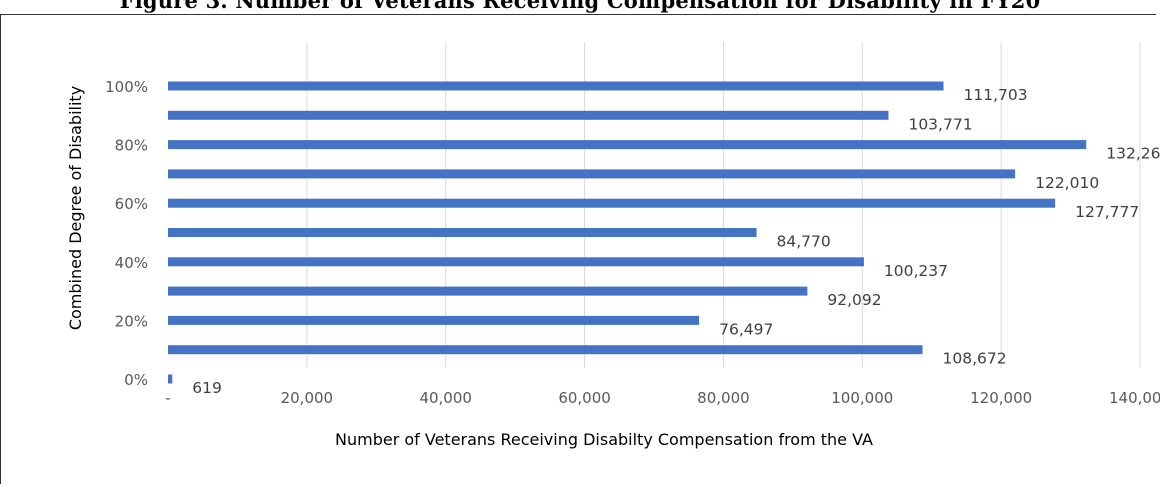 The width and height of the screenshot is (1160, 485). Describe the element at coordinates (746, 329) in the screenshot. I see `data-label: 76,497` at that location.